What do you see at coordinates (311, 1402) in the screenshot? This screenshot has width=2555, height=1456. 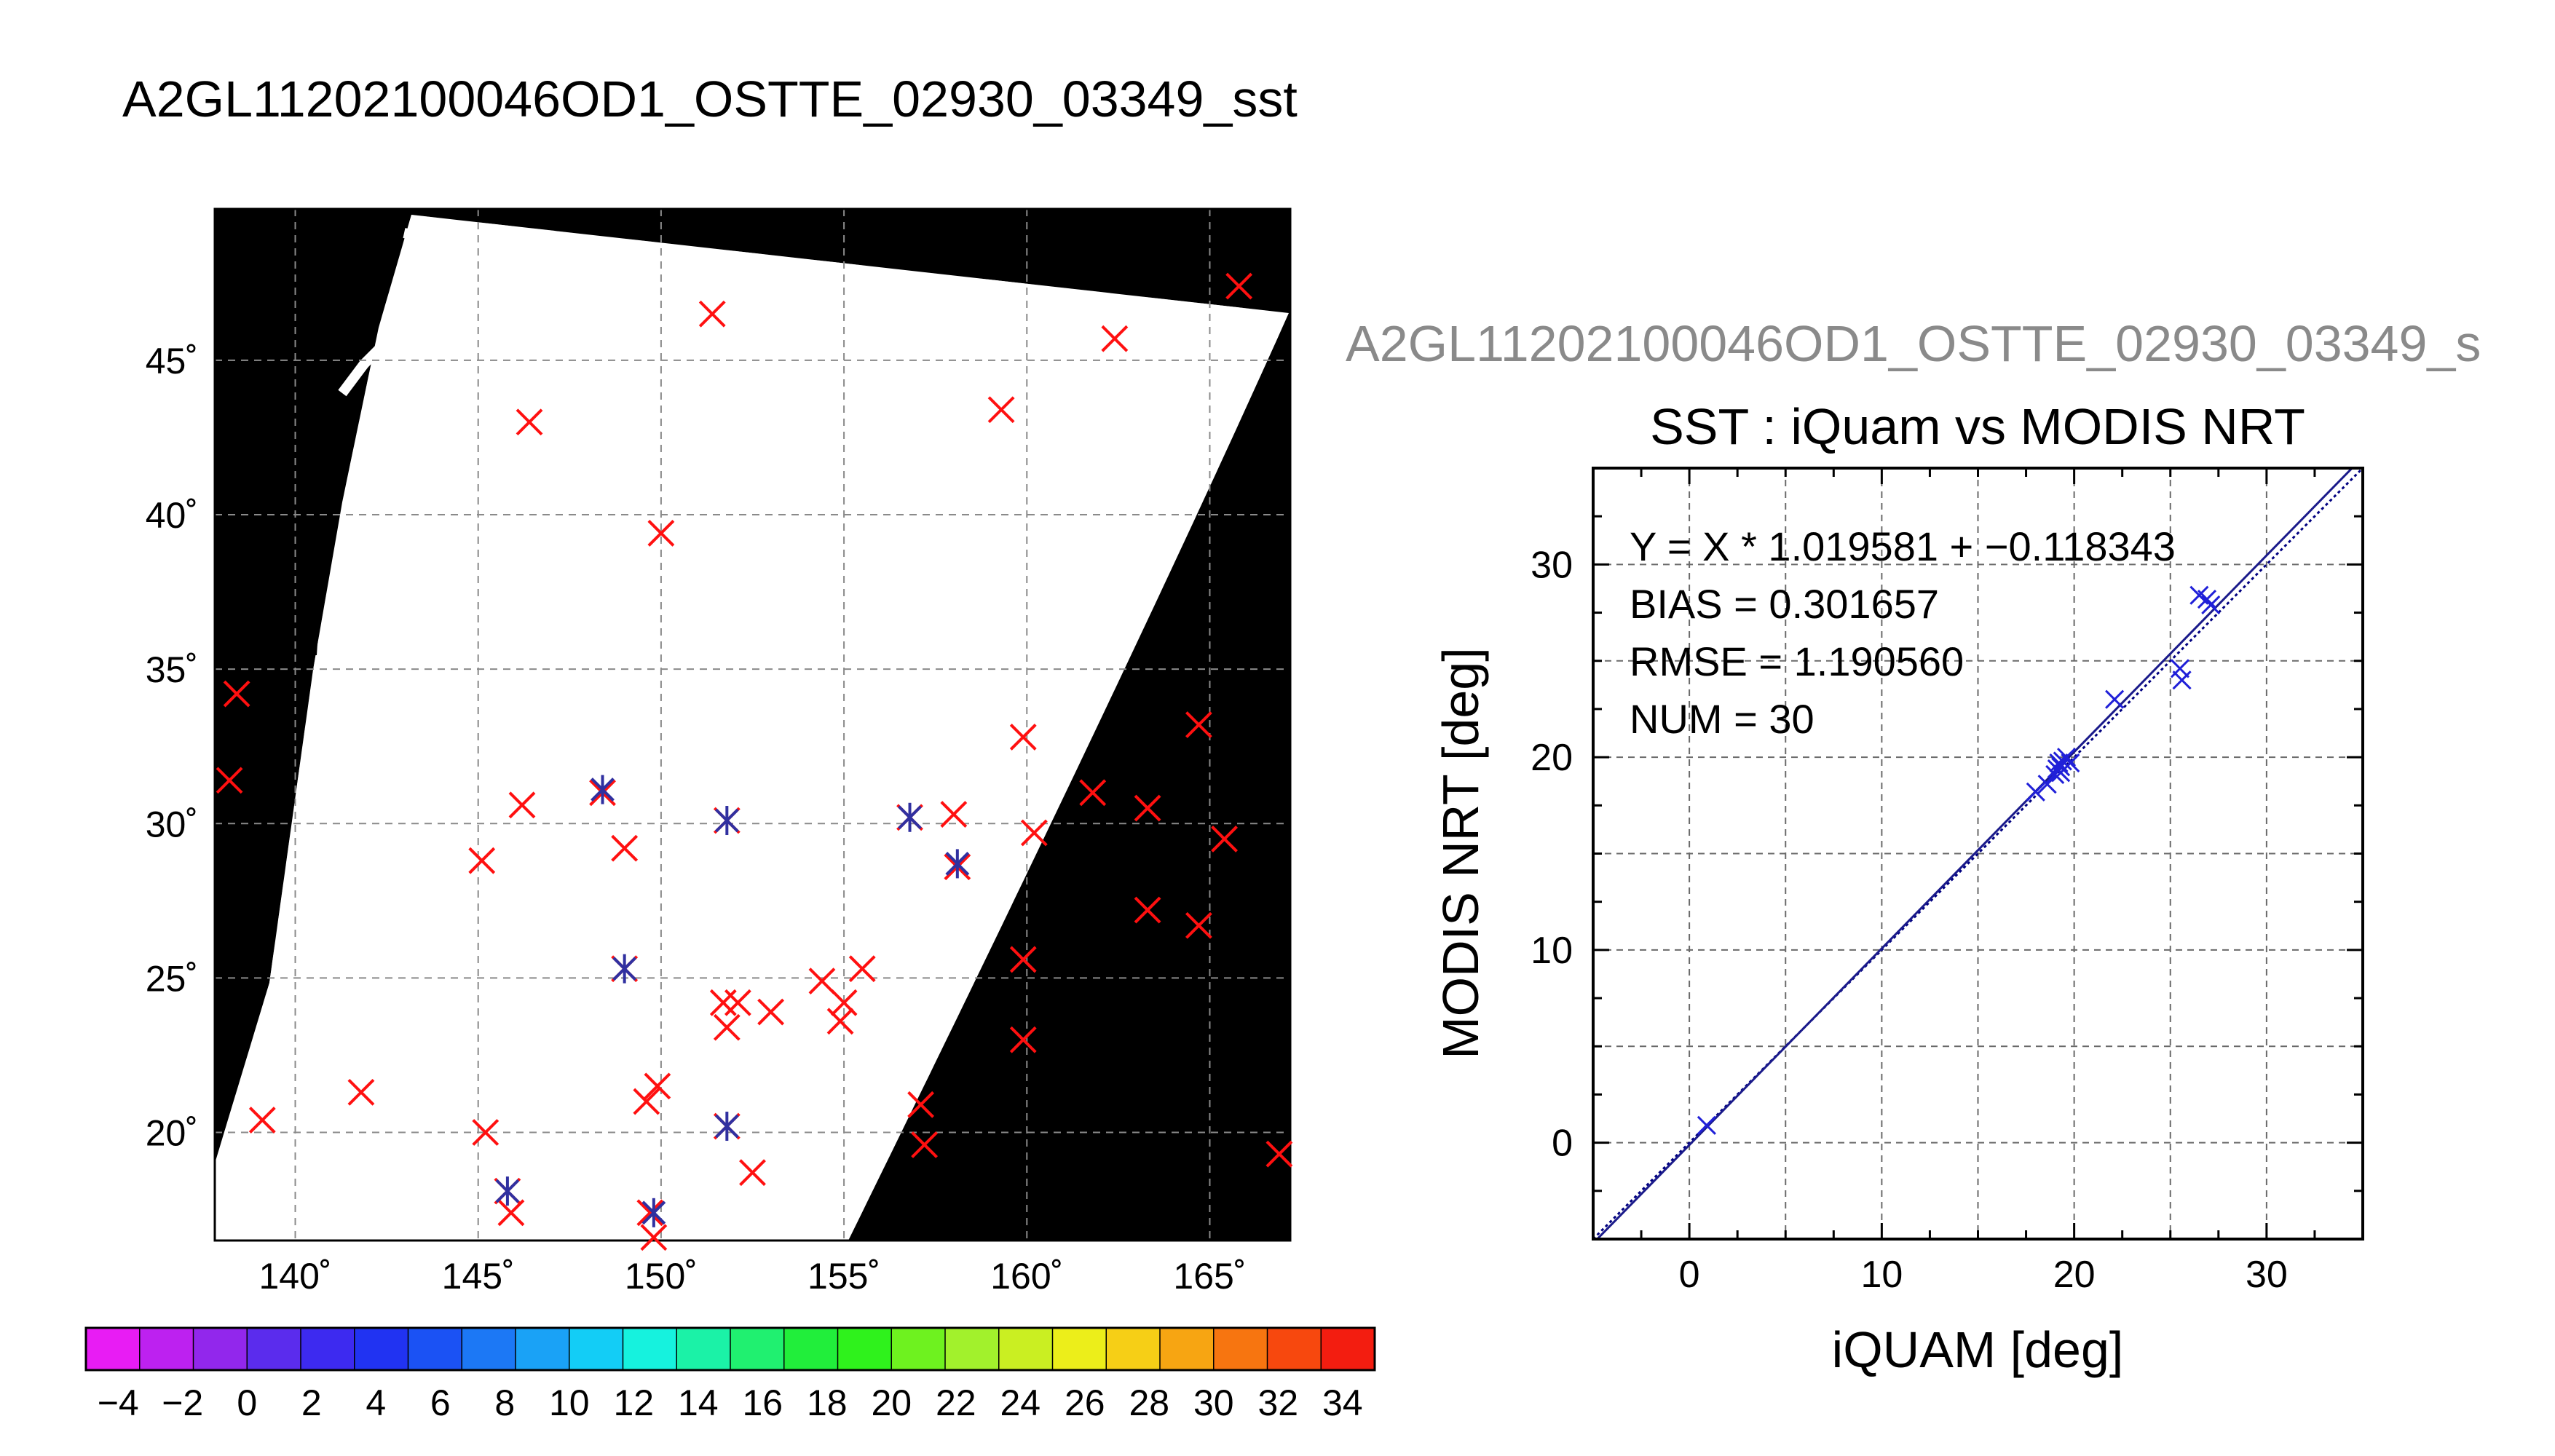 I see `colorbar-tick-label: 2` at bounding box center [311, 1402].